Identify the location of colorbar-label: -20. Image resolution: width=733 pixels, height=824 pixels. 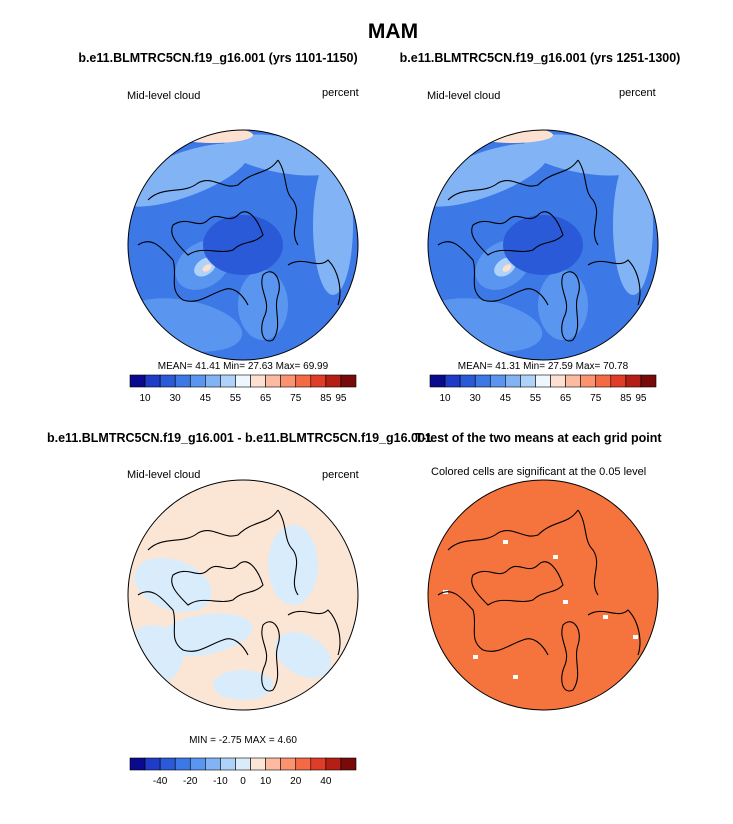
(190, 781).